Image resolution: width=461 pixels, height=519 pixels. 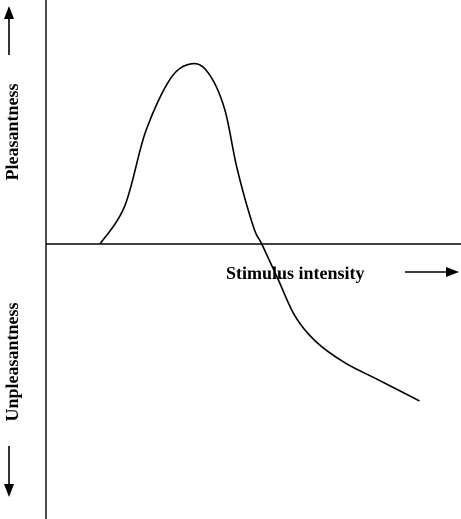 What do you see at coordinates (9, 30) in the screenshot?
I see `y-up-arrow` at bounding box center [9, 30].